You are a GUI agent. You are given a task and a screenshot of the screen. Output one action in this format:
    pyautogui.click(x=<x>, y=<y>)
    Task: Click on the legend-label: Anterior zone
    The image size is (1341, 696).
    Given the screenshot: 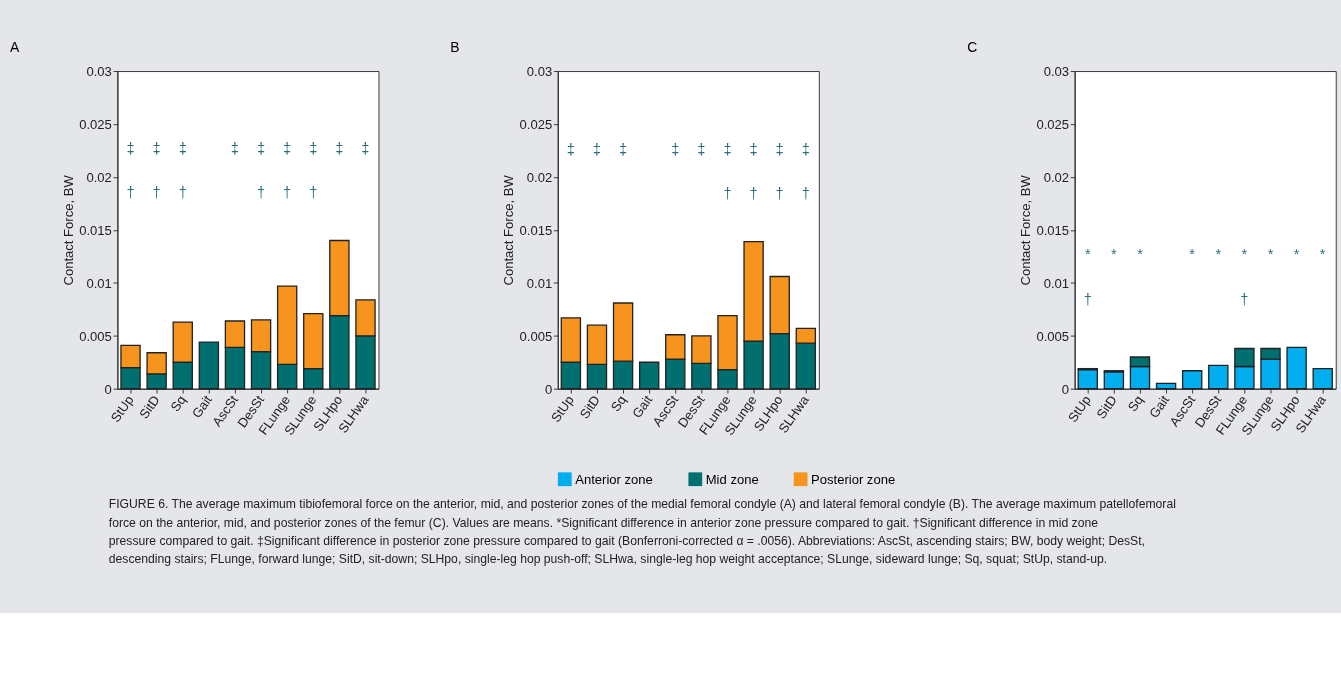 What is the action you would take?
    pyautogui.click(x=614, y=479)
    